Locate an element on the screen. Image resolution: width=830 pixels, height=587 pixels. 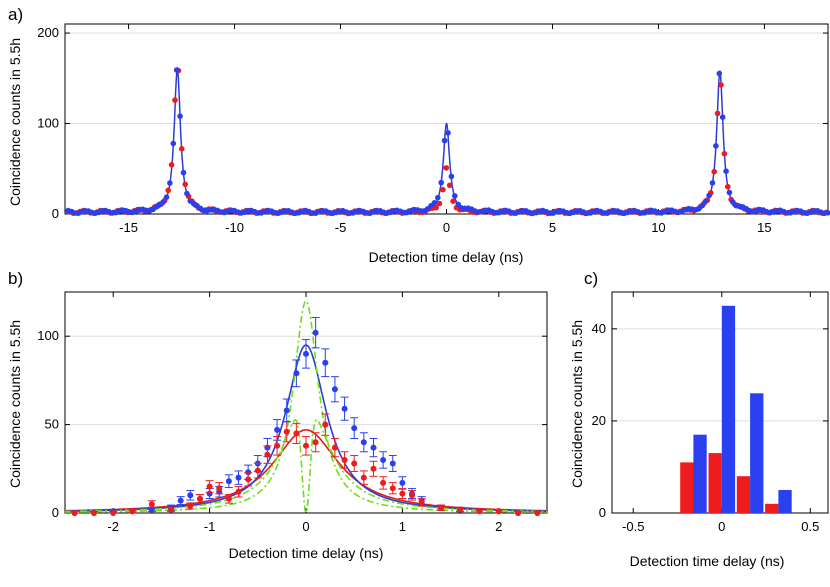
panel-c-label: c) is located at coordinates (591, 278).